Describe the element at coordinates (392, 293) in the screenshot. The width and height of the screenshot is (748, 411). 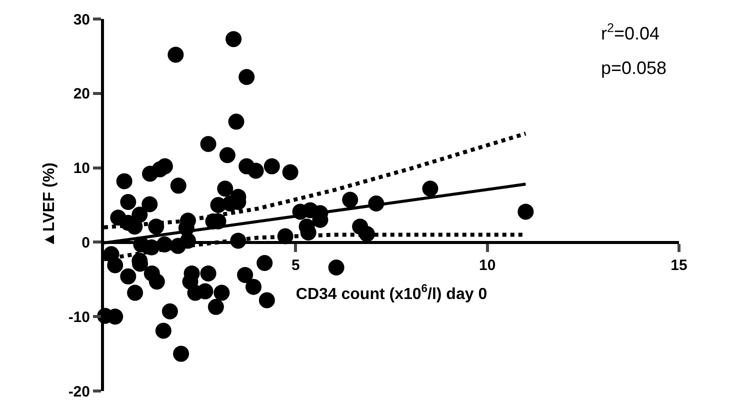
I see `x-axis-title: CD34 count (x10$^{6}$/l) day 0` at that location.